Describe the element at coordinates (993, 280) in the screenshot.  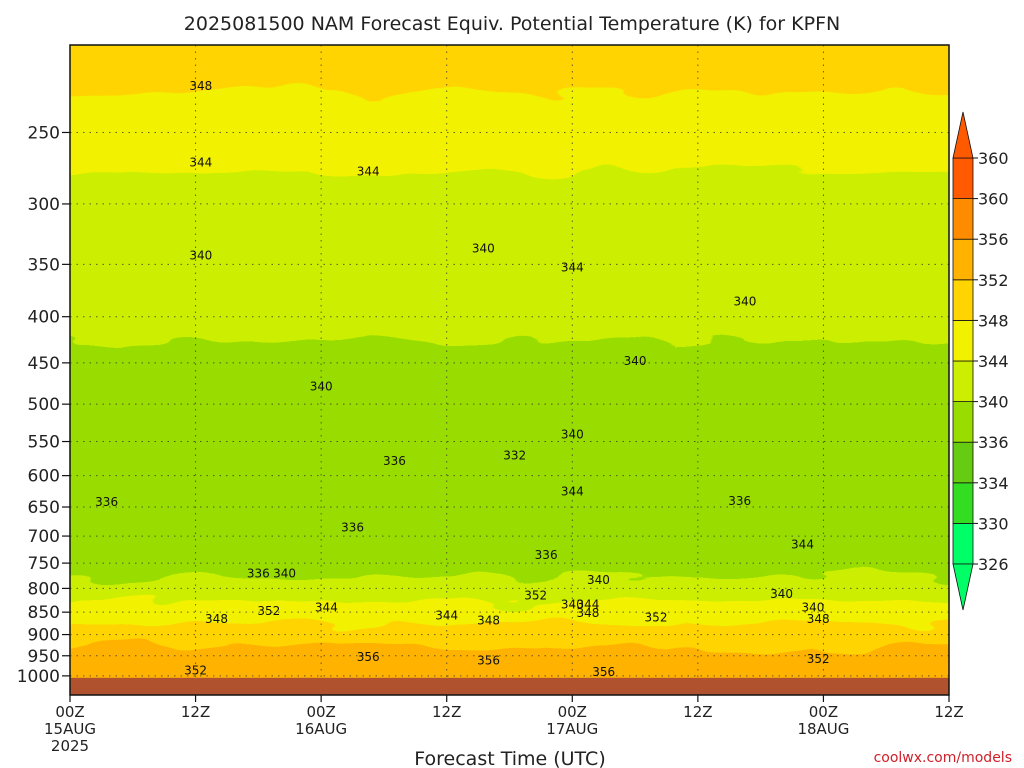
I see `colorbar-tick-label: 352` at that location.